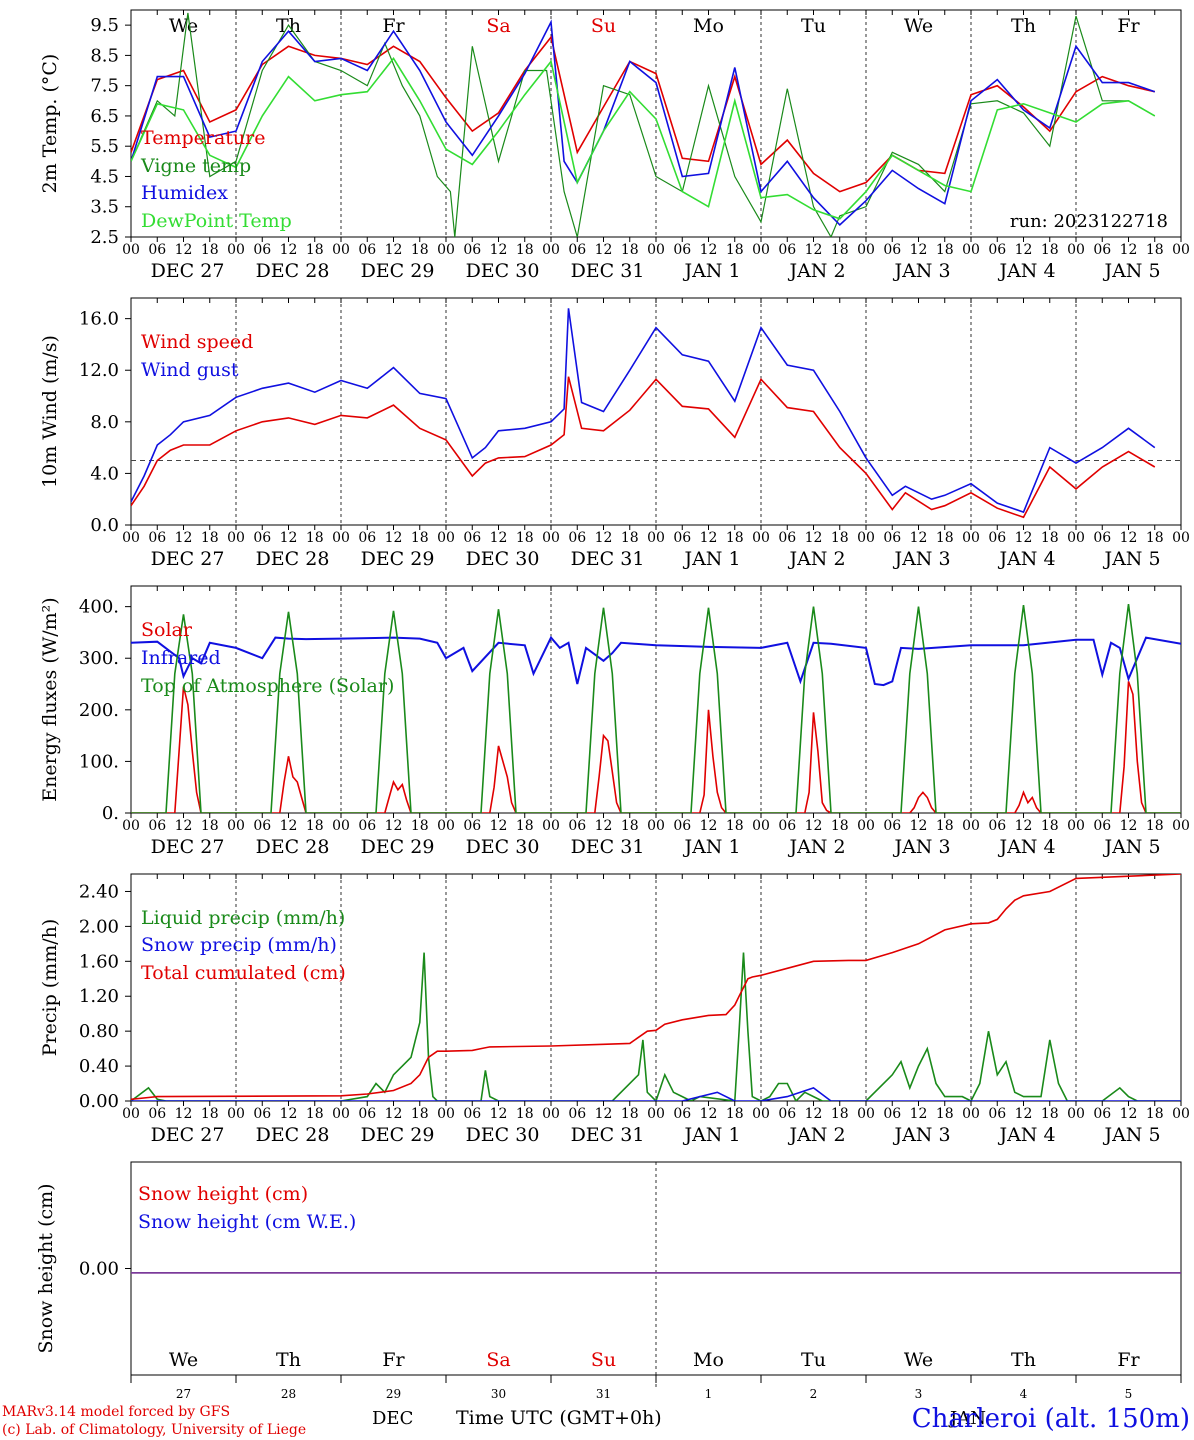 The image size is (1194, 1440). I want to click on series-group, so click(656, 987).